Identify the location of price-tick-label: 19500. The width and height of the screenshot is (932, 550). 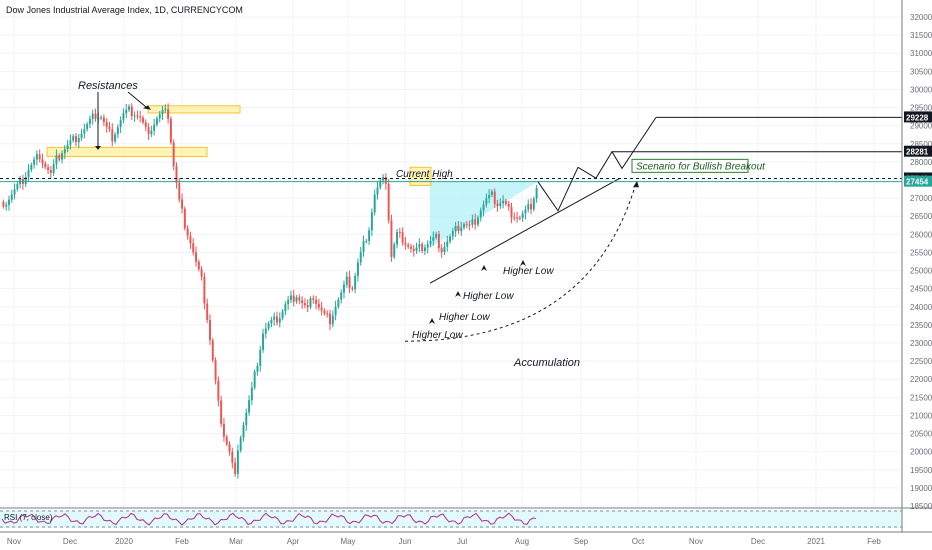
(921, 470).